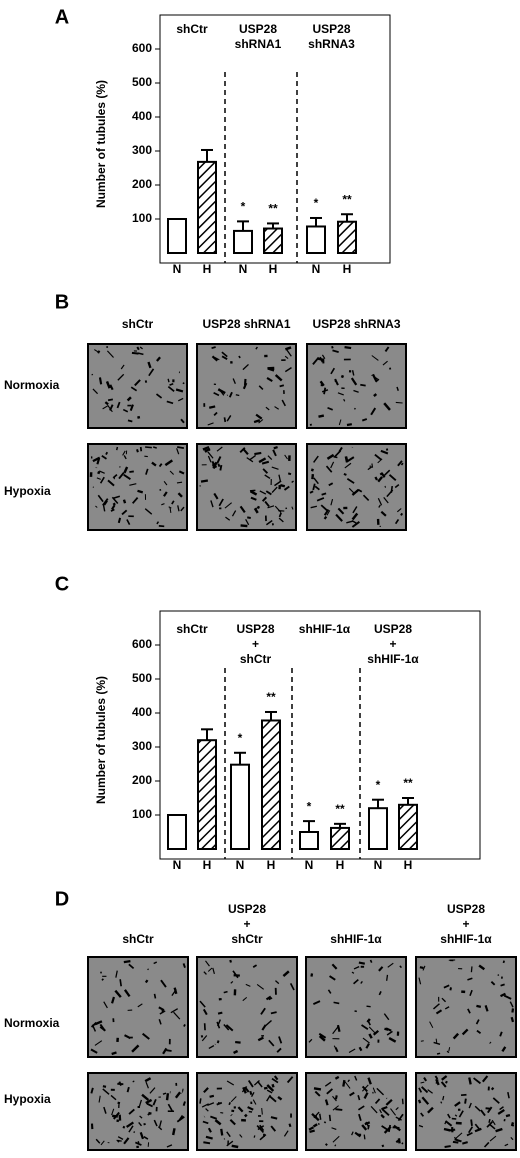 The image size is (520, 1158). I want to click on y-tick-label: 100, so click(142, 218).